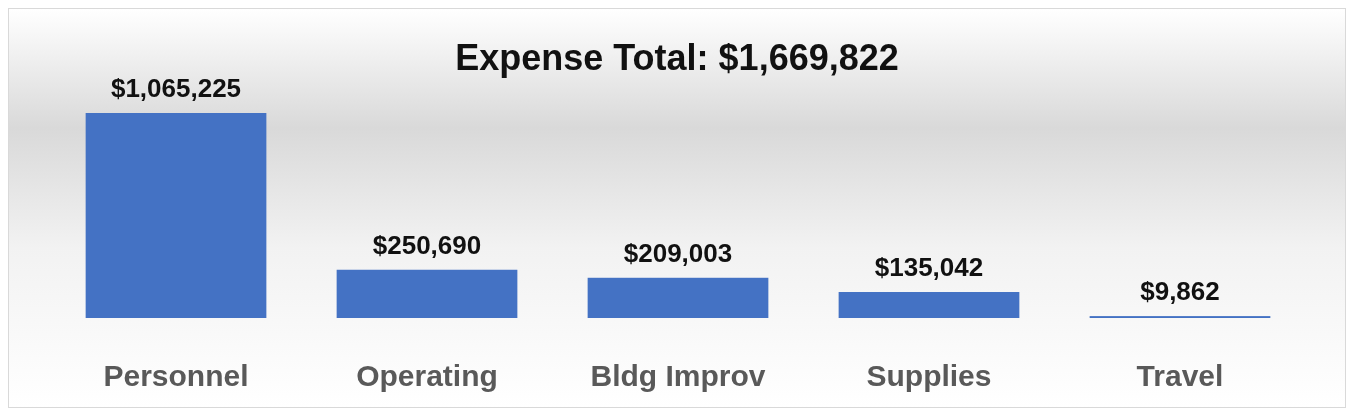  What do you see at coordinates (678, 375) in the screenshot?
I see `x-tick-label: Bldg Improv` at bounding box center [678, 375].